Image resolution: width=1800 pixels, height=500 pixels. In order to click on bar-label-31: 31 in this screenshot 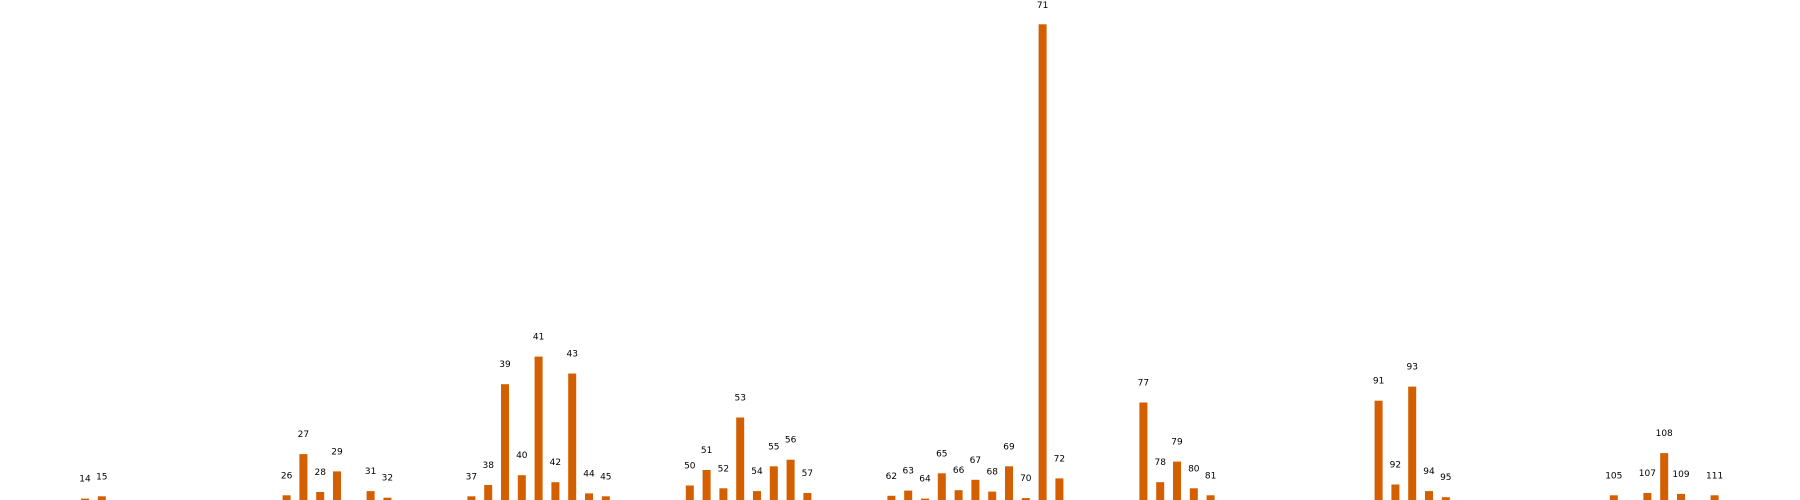, I will do `click(370, 472)`.